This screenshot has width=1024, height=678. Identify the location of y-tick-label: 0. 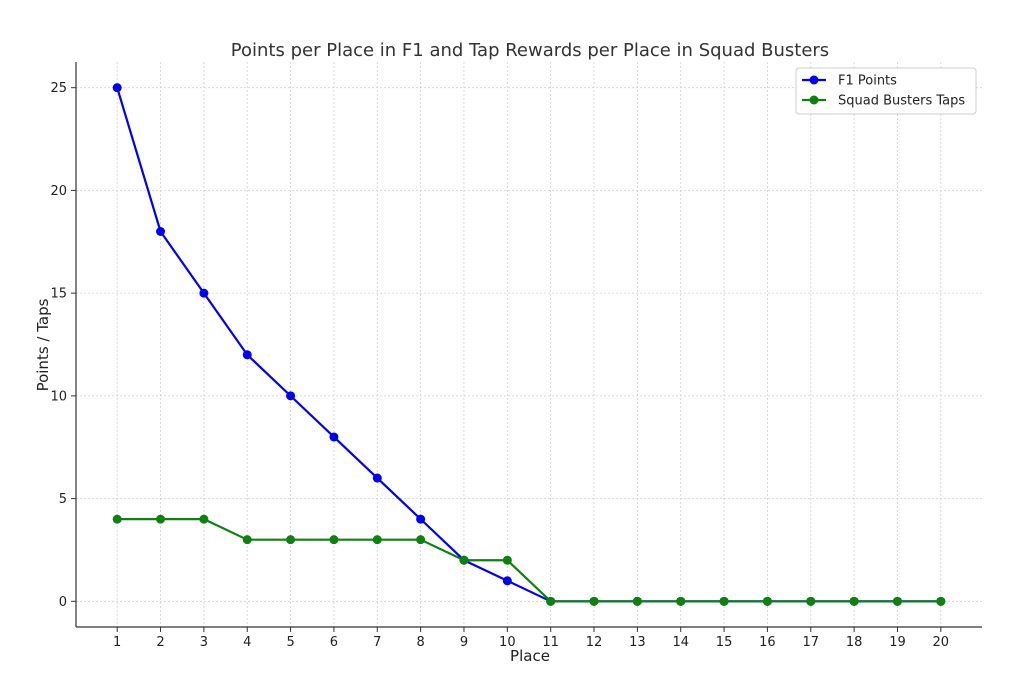
(63, 602).